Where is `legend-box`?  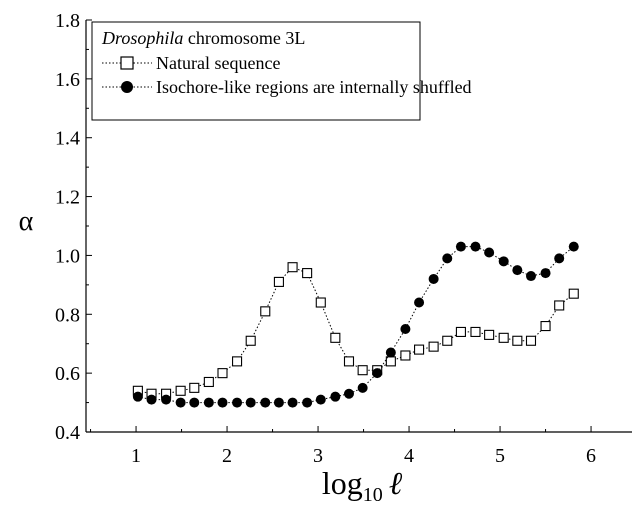 legend-box is located at coordinates (256, 71).